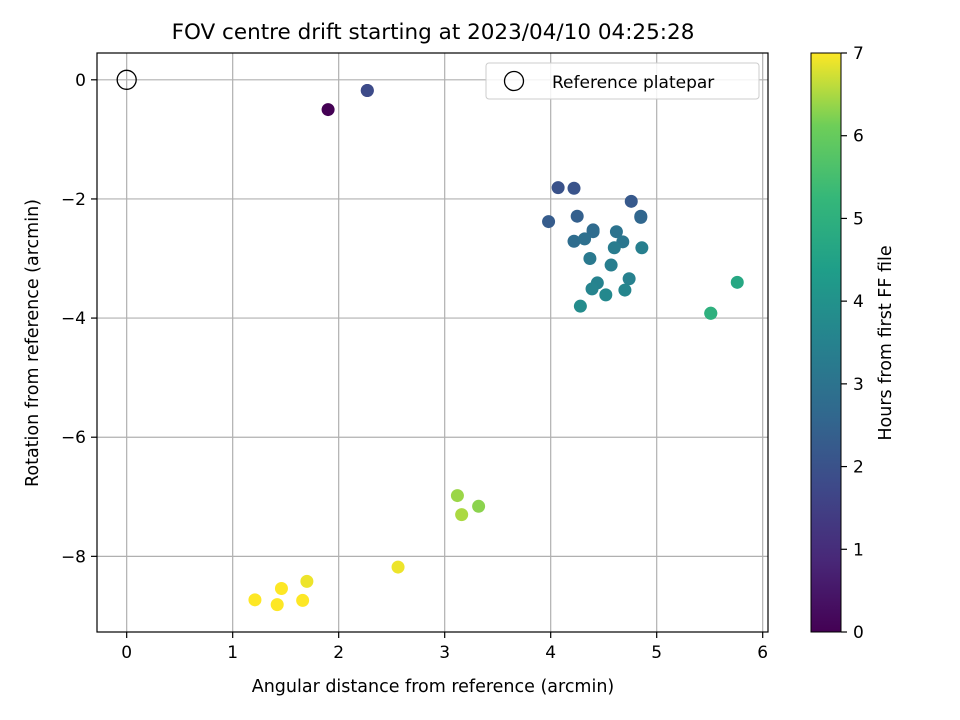  I want to click on x-tick-label: 3, so click(444, 653).